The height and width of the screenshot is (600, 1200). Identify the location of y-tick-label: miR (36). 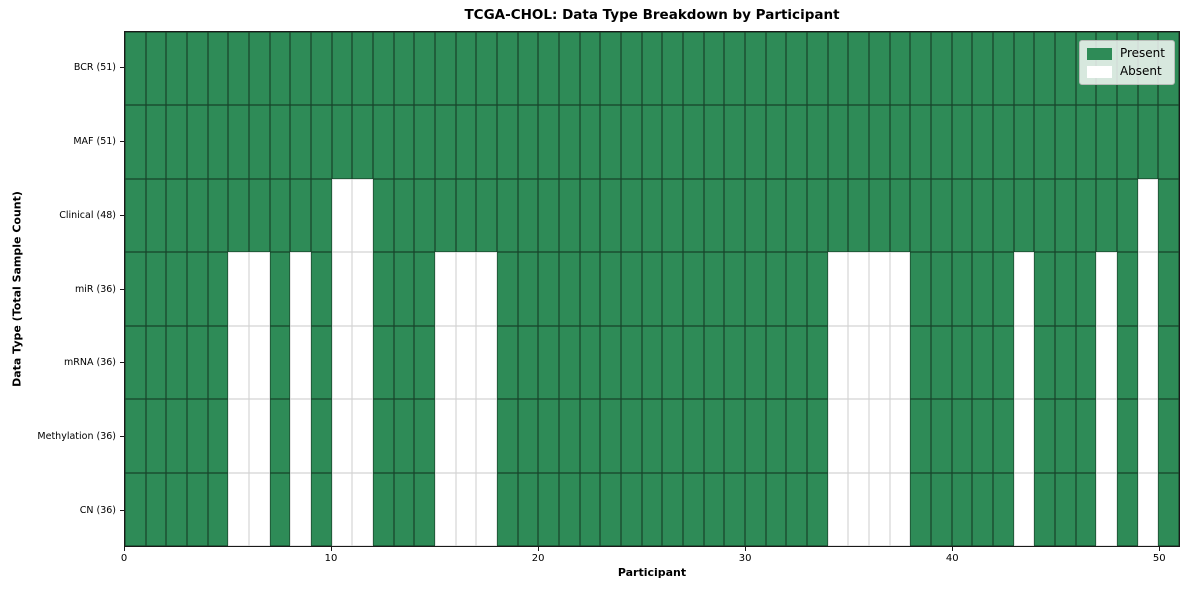
(95, 289).